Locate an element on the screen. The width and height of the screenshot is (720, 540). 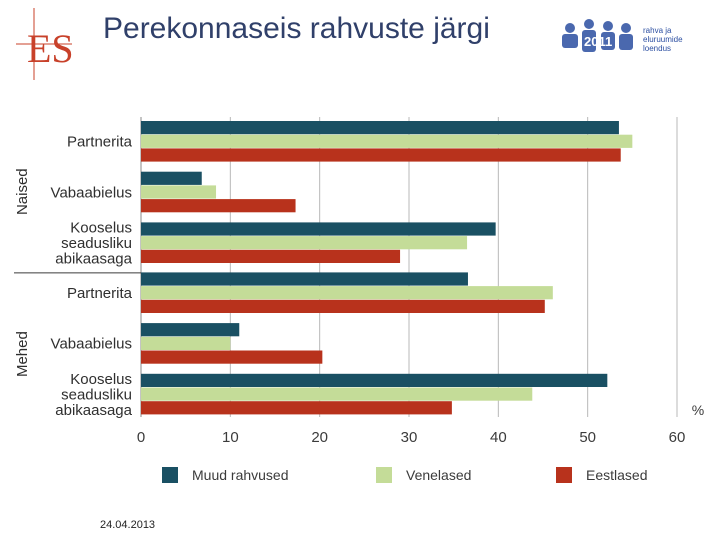
es-logo-text: ES is located at coordinates (49, 48).